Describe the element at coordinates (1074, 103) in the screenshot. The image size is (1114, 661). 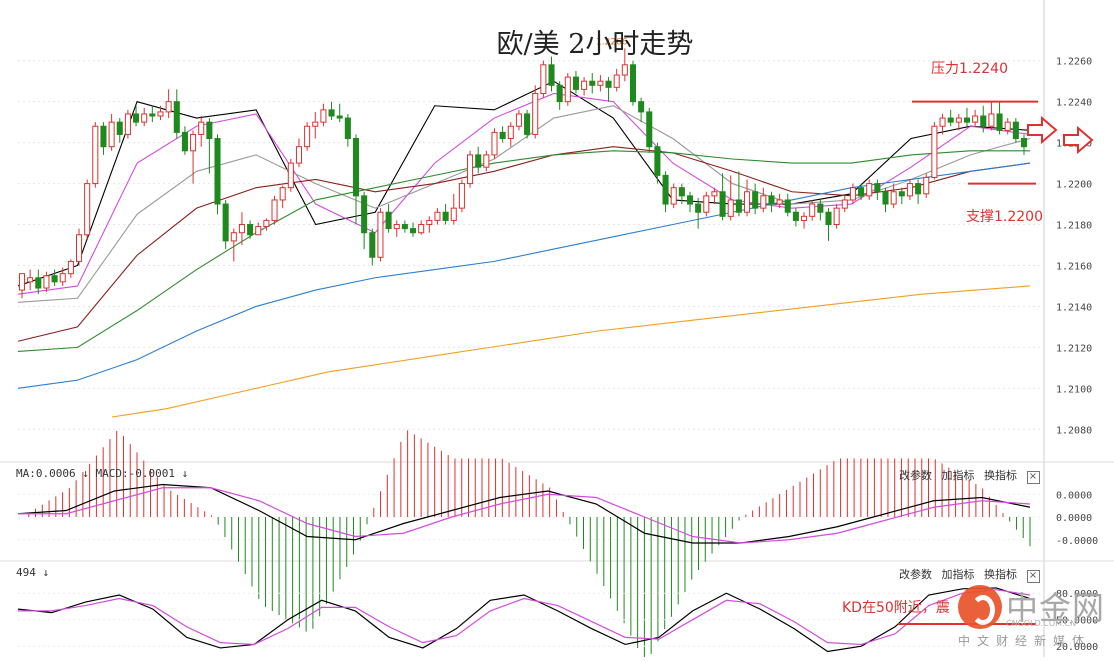
I see `y-tick-label: 1.2240` at that location.